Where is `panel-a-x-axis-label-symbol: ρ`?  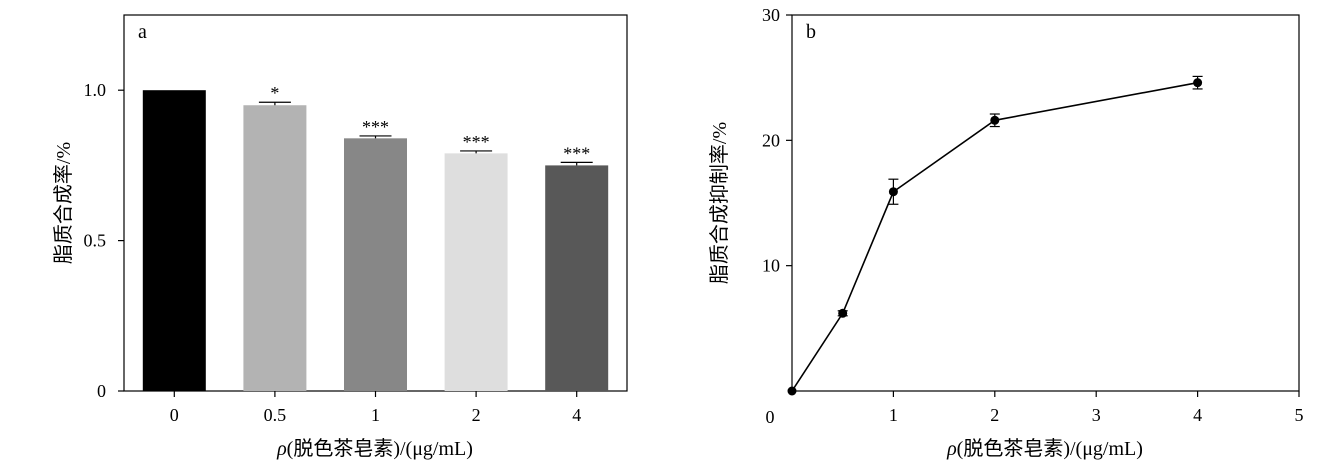 panel-a-x-axis-label-symbol: ρ is located at coordinates (281, 449).